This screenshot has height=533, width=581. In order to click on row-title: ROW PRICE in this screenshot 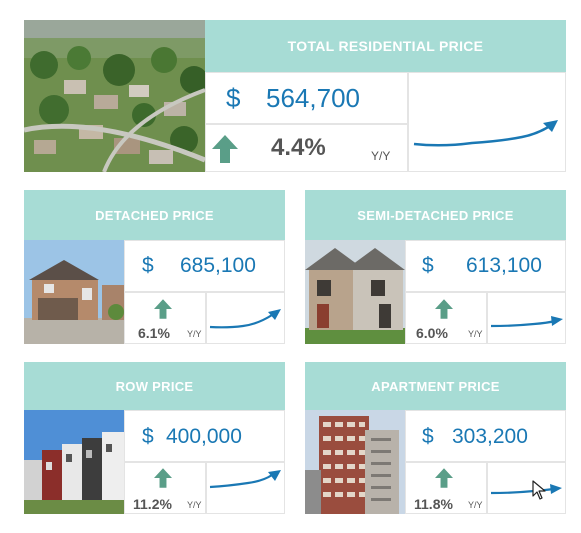, I will do `click(154, 386)`.